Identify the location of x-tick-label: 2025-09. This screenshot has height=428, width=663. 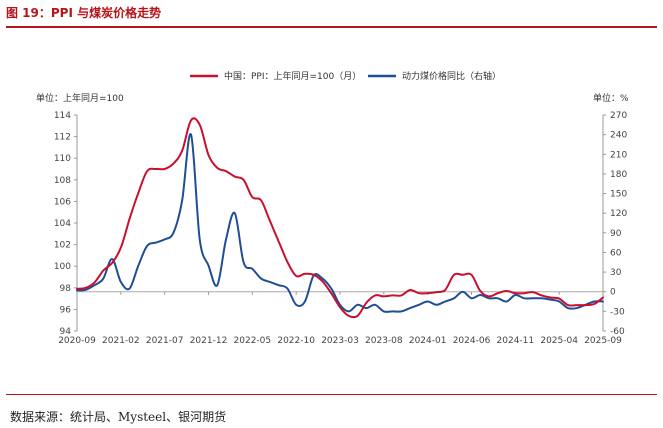
(603, 341).